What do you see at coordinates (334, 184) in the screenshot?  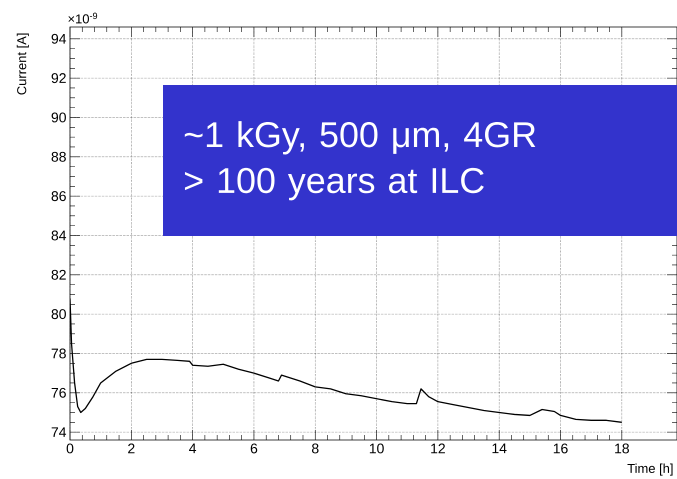 I see `annotation: > 100 years at ILC` at bounding box center [334, 184].